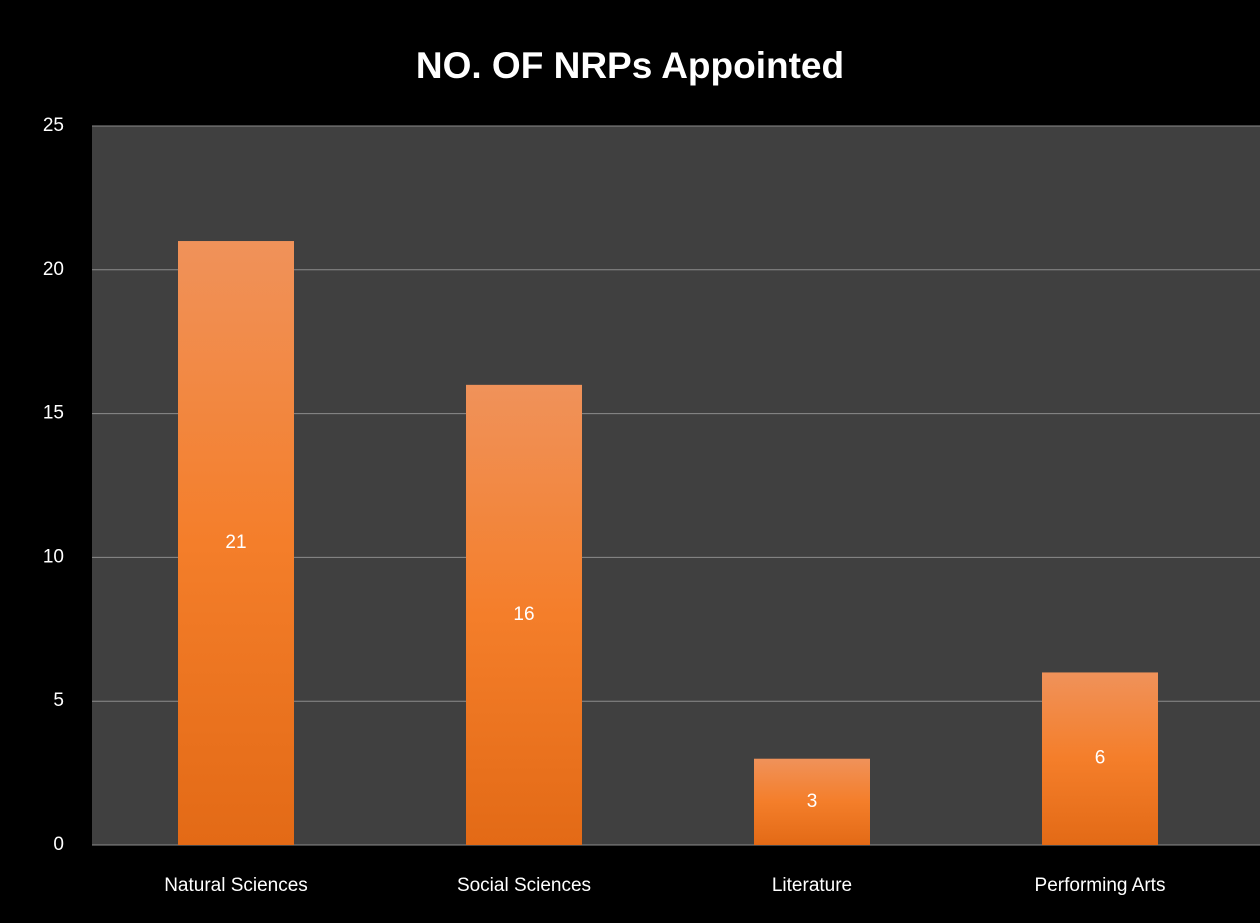  Describe the element at coordinates (53, 413) in the screenshot. I see `y-tick-label: 15` at that location.